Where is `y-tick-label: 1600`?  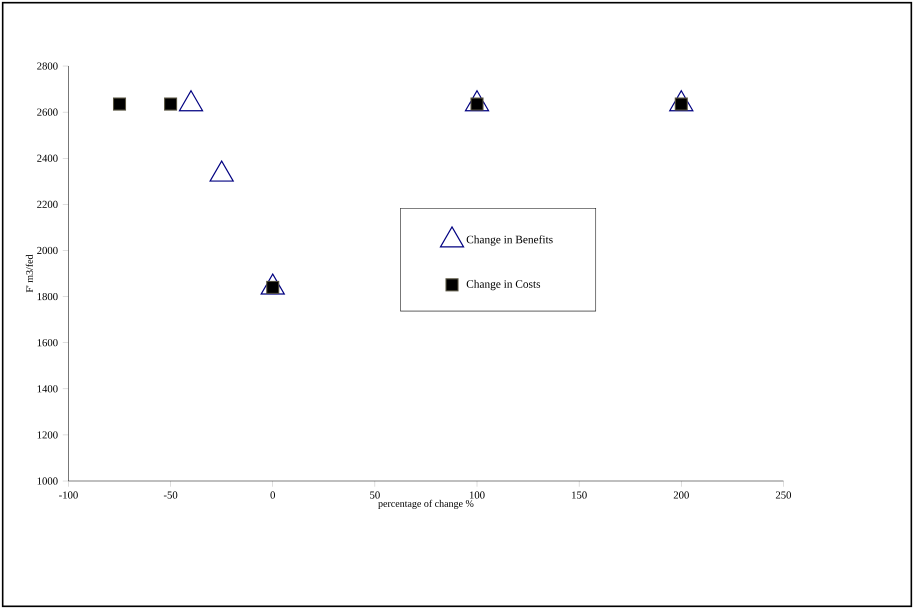 y-tick-label: 1600 is located at coordinates (48, 342).